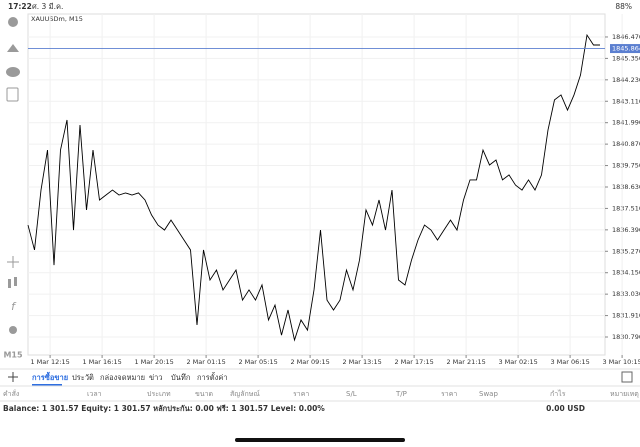 The height and width of the screenshot is (447, 640). I want to click on x-tick-label: 2 Mar 13:15, so click(361, 362).